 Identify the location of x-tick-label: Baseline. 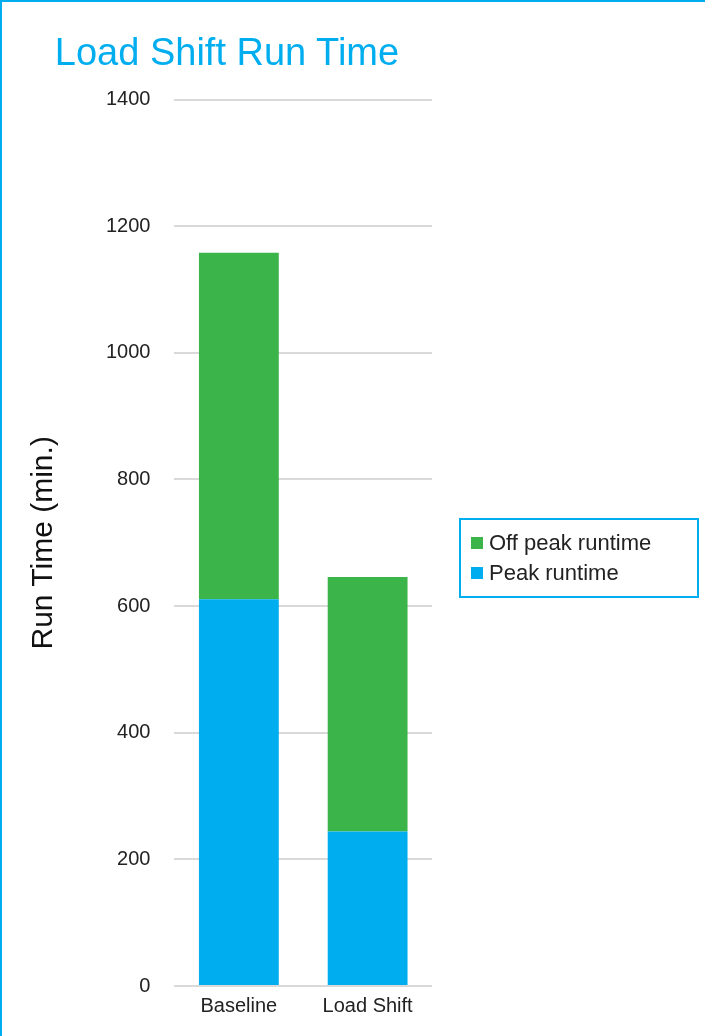
(239, 1004).